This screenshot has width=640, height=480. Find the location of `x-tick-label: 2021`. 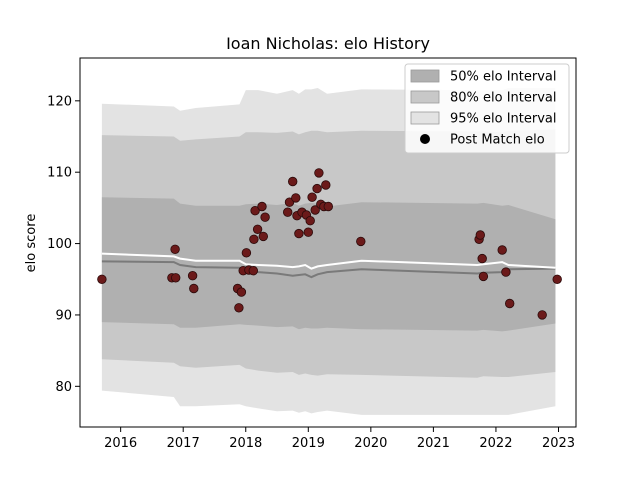

x-tick-label: 2021 is located at coordinates (433, 443).